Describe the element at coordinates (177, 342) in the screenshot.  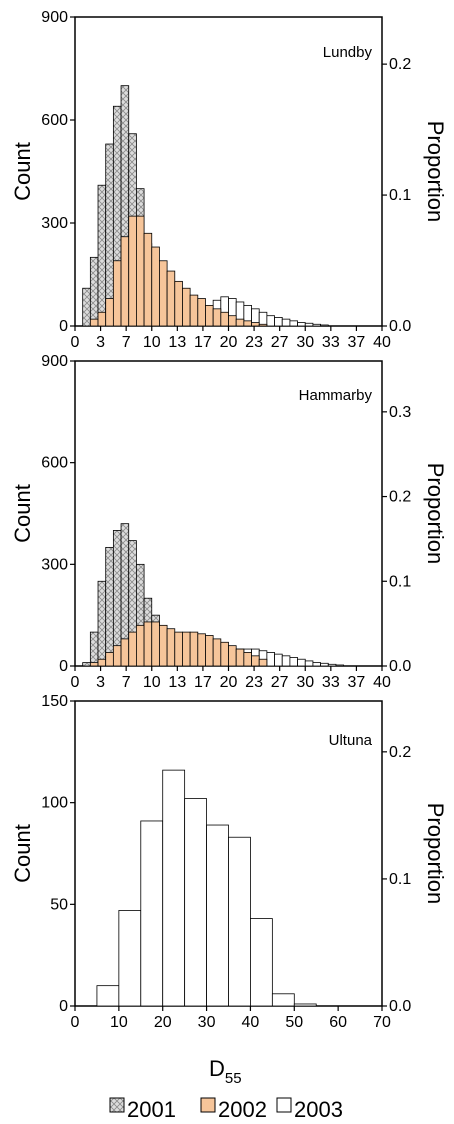
I see `x-tick-label: 13` at that location.